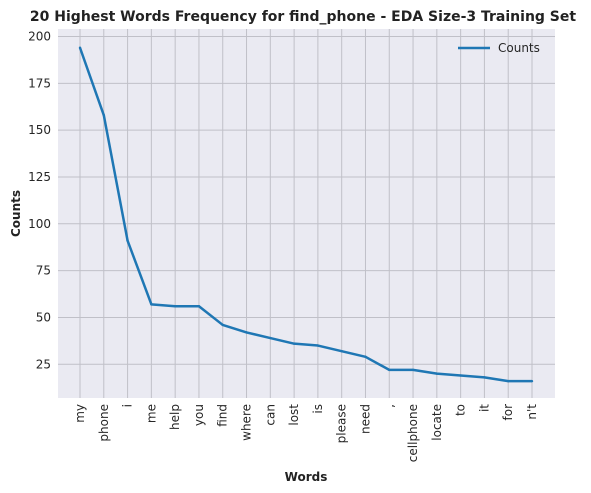 This screenshot has width=591, height=493. What do you see at coordinates (151, 413) in the screenshot?
I see `x-tick-label: me` at bounding box center [151, 413].